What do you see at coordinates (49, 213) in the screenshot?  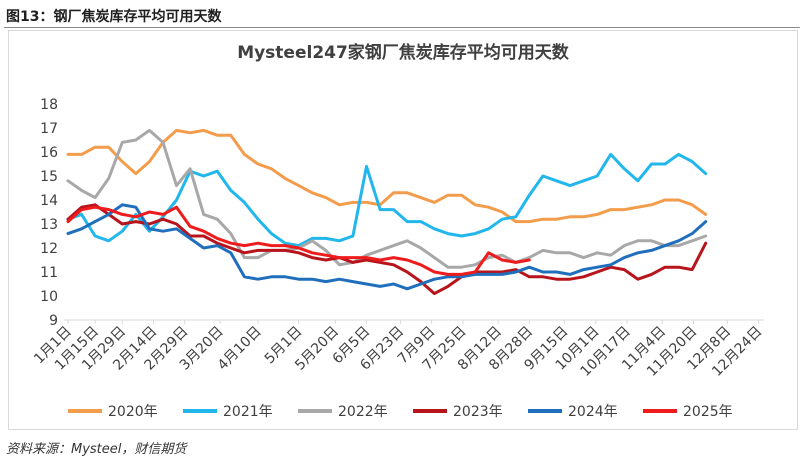 I see `y-axis-ticks: 9 10 11 12 13 14 15 16 17 18` at bounding box center [49, 213].